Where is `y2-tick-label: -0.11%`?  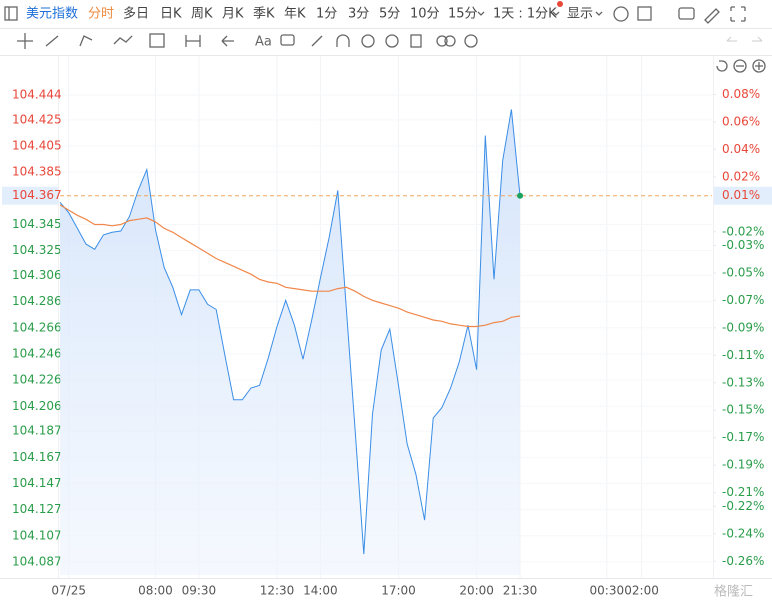
y2-tick-label: -0.11% is located at coordinates (743, 355).